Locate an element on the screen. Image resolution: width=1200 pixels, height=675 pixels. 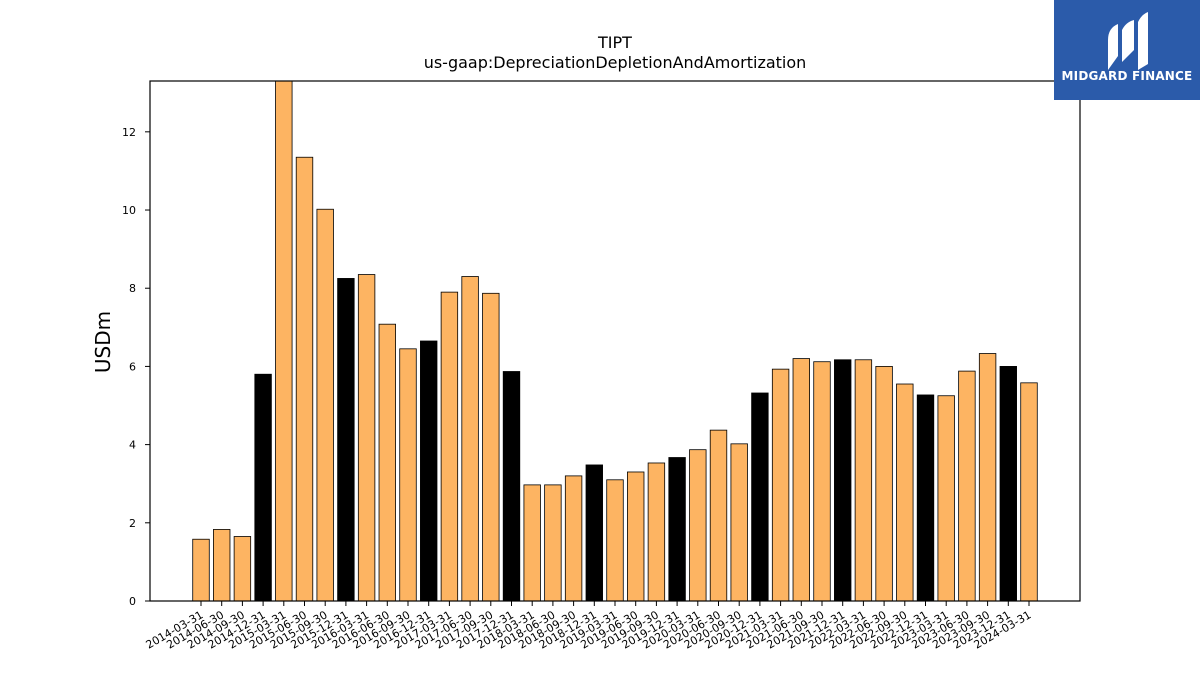
logo-text: MIDGARD FINANCE is located at coordinates (1127, 76).